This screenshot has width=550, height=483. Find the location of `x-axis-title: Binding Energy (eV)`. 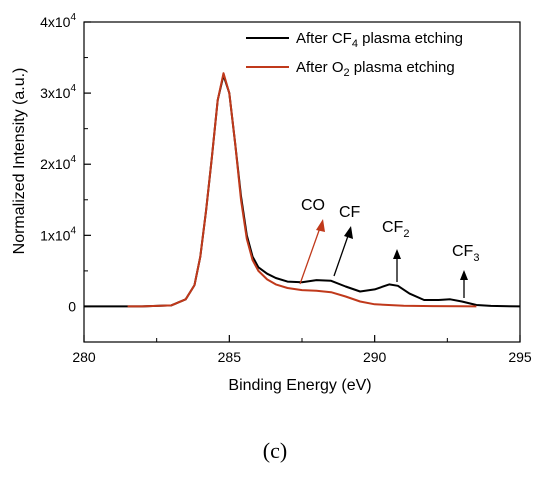

x-axis-title: Binding Energy (eV) is located at coordinates (299, 385).